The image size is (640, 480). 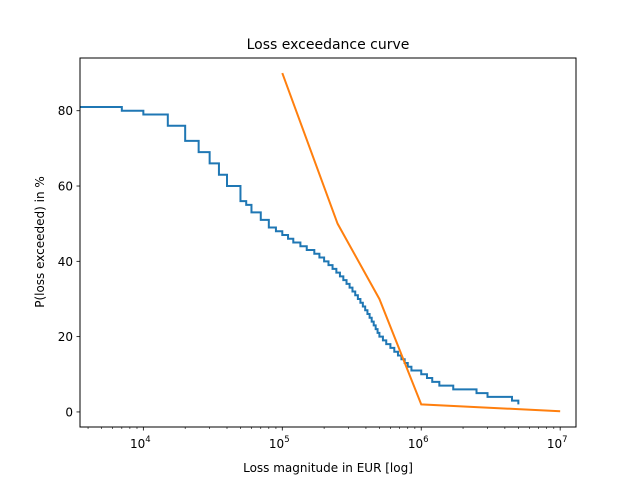 I want to click on chart-title: Loss exceedance curve, so click(x=328, y=45).